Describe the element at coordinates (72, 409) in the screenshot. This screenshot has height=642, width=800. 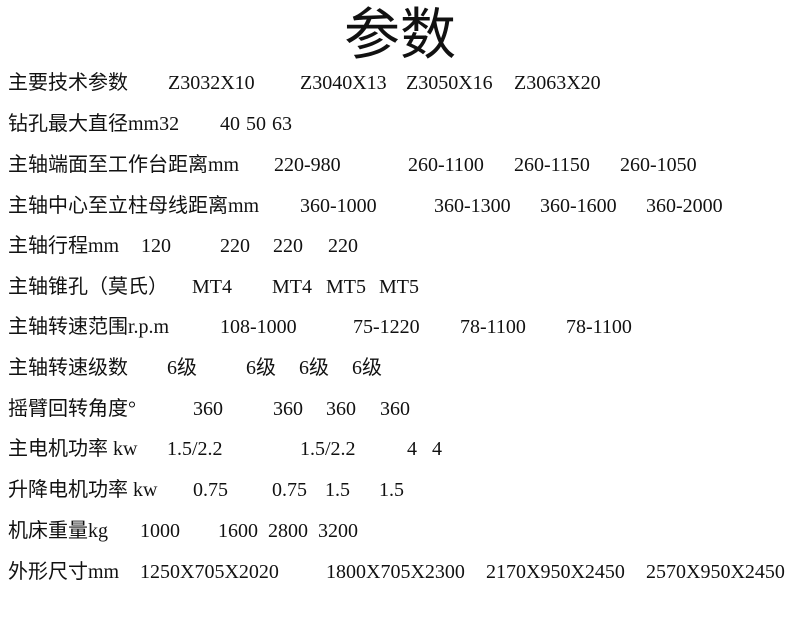
I see `parameter-label: 摇臂回转角度°` at that location.